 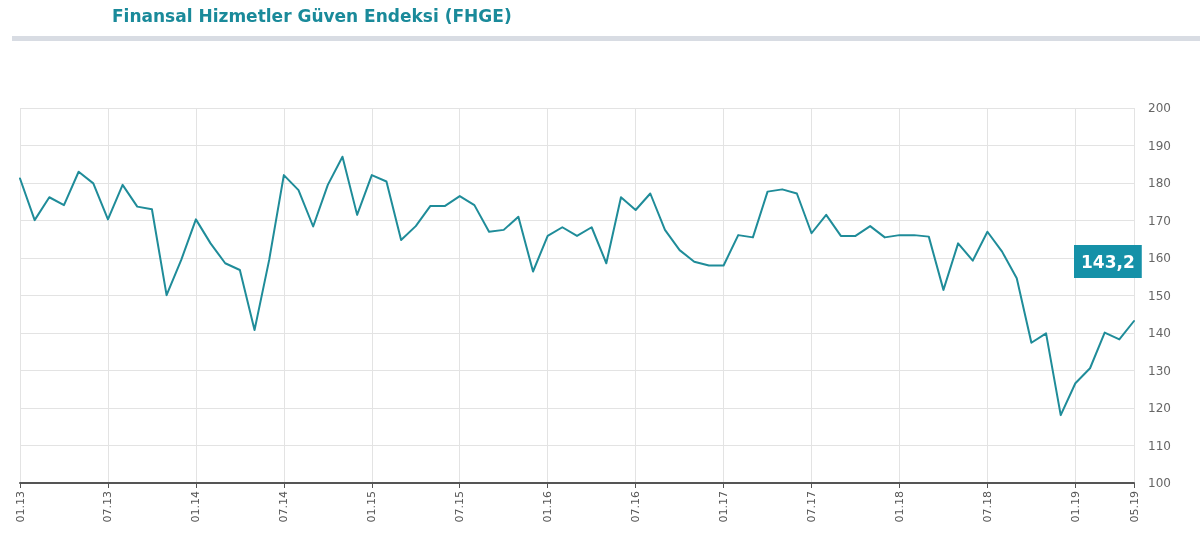 I want to click on y-tick-label: 190, so click(x=1159, y=145).